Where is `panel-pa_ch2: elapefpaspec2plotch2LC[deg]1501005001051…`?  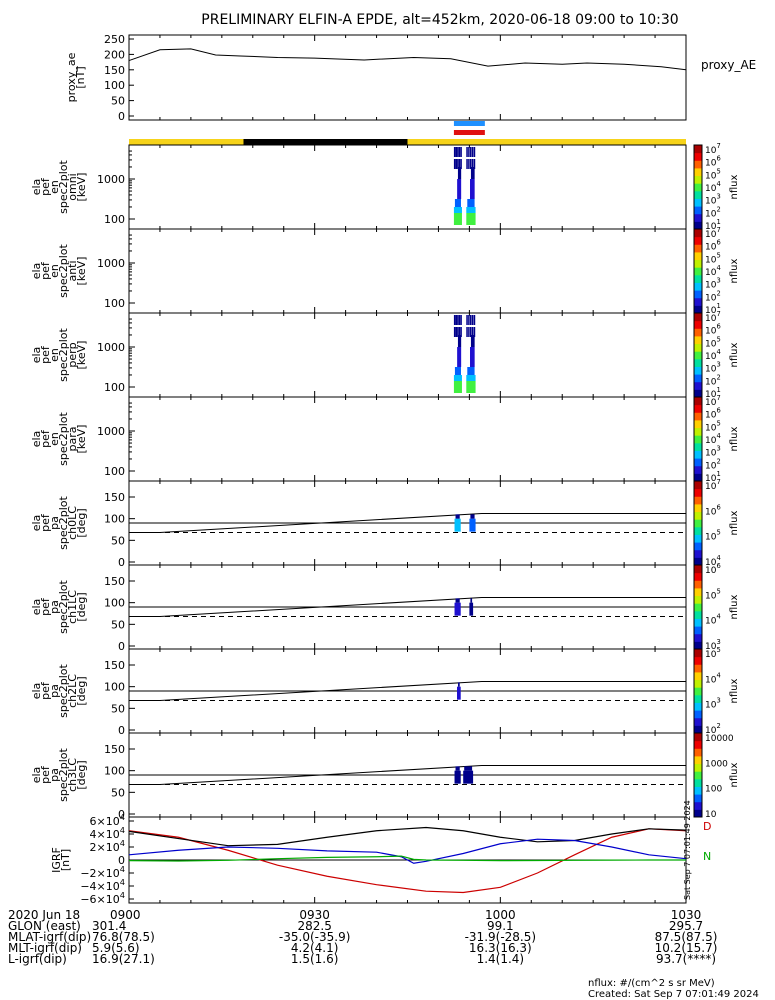
panel-pa_ch2: elapefpaspec2plotch2LC[deg]1501005001051… is located at coordinates (385, 691).